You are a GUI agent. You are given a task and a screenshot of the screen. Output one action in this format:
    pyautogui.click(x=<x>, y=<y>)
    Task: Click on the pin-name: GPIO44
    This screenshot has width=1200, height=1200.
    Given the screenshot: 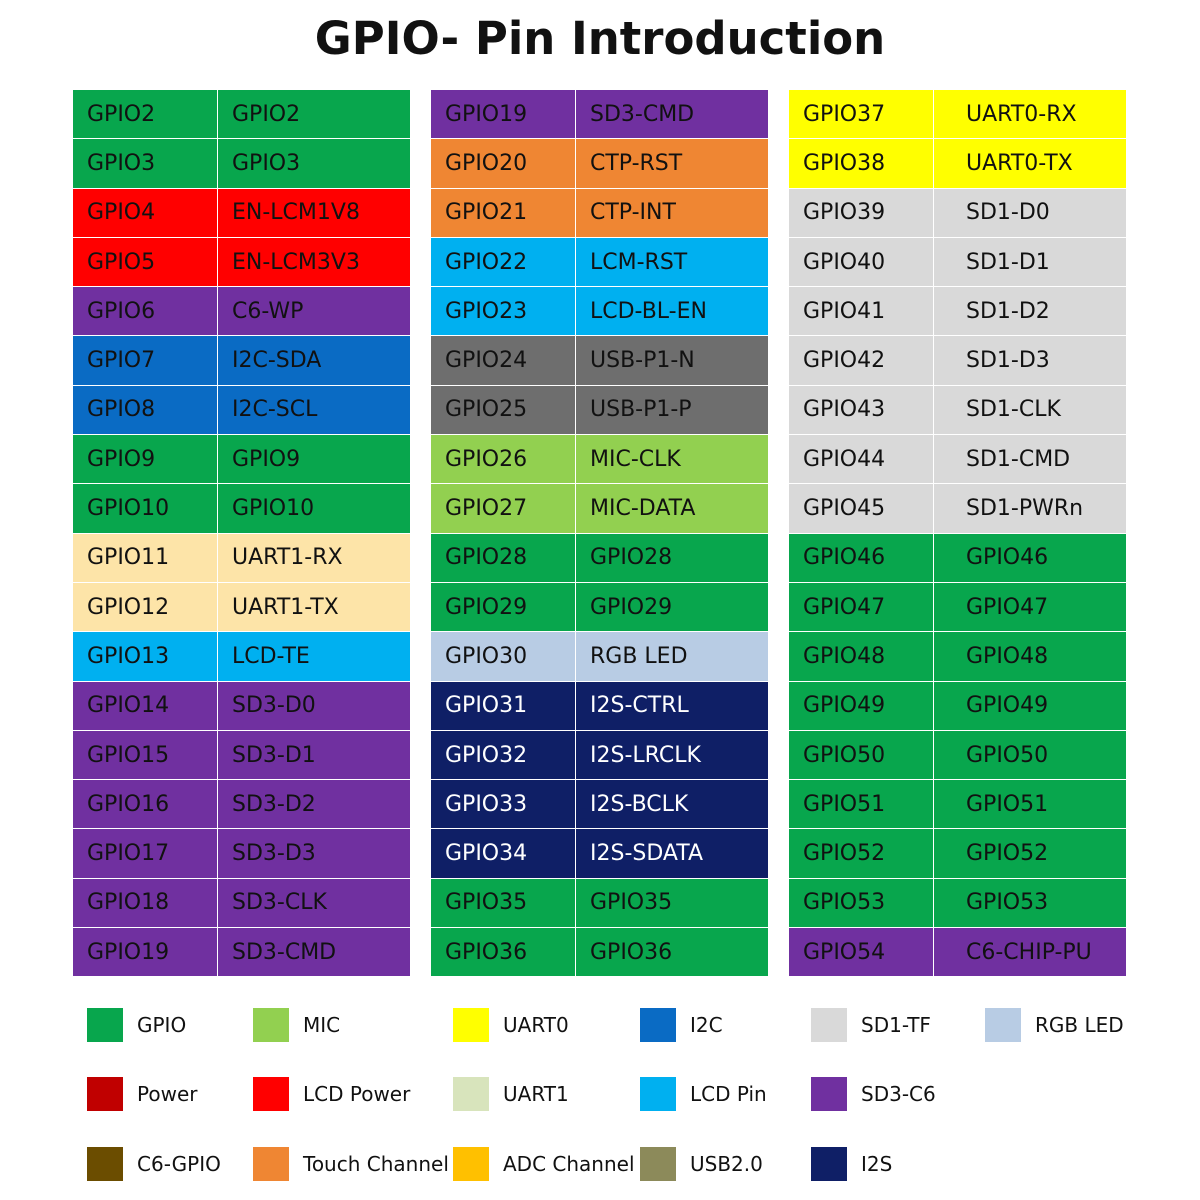 What is the action you would take?
    pyautogui.click(x=861, y=459)
    